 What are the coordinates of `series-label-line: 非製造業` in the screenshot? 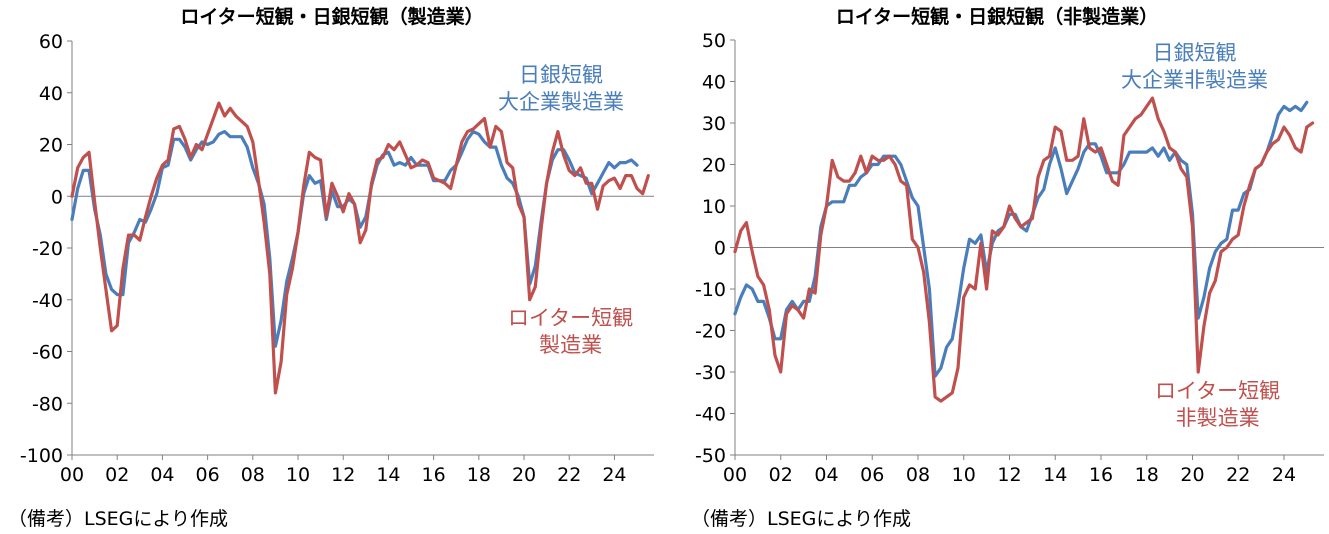 It's located at (1217, 418).